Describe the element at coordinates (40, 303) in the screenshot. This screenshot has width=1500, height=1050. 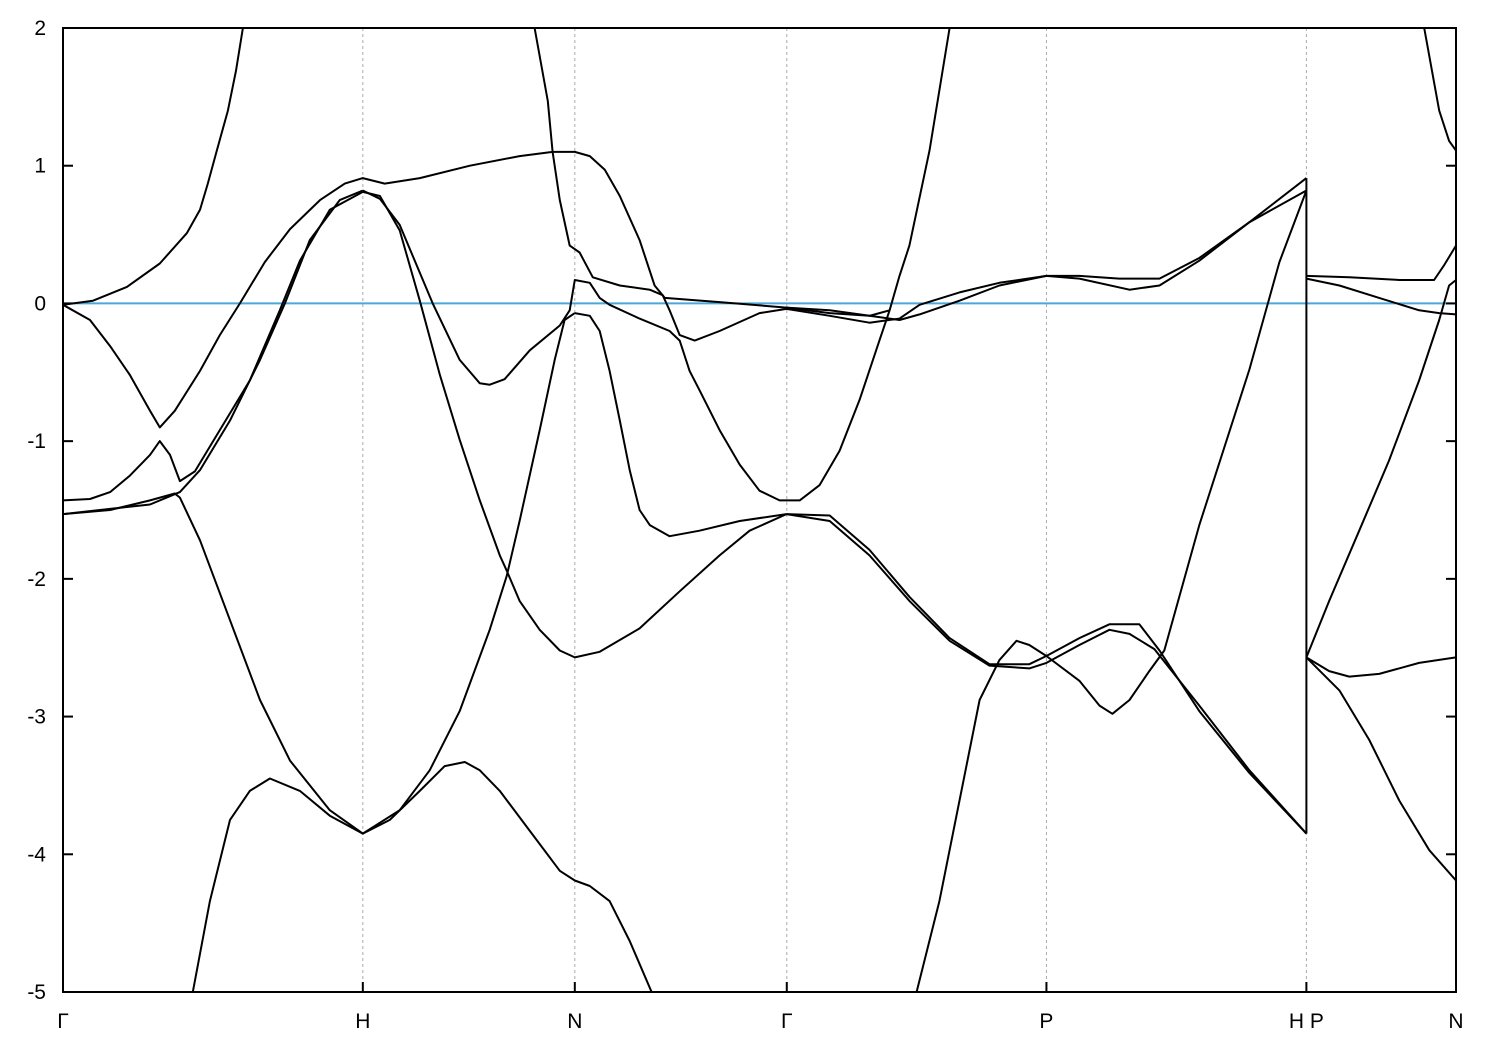
I see `y-tick-label: 0` at that location.